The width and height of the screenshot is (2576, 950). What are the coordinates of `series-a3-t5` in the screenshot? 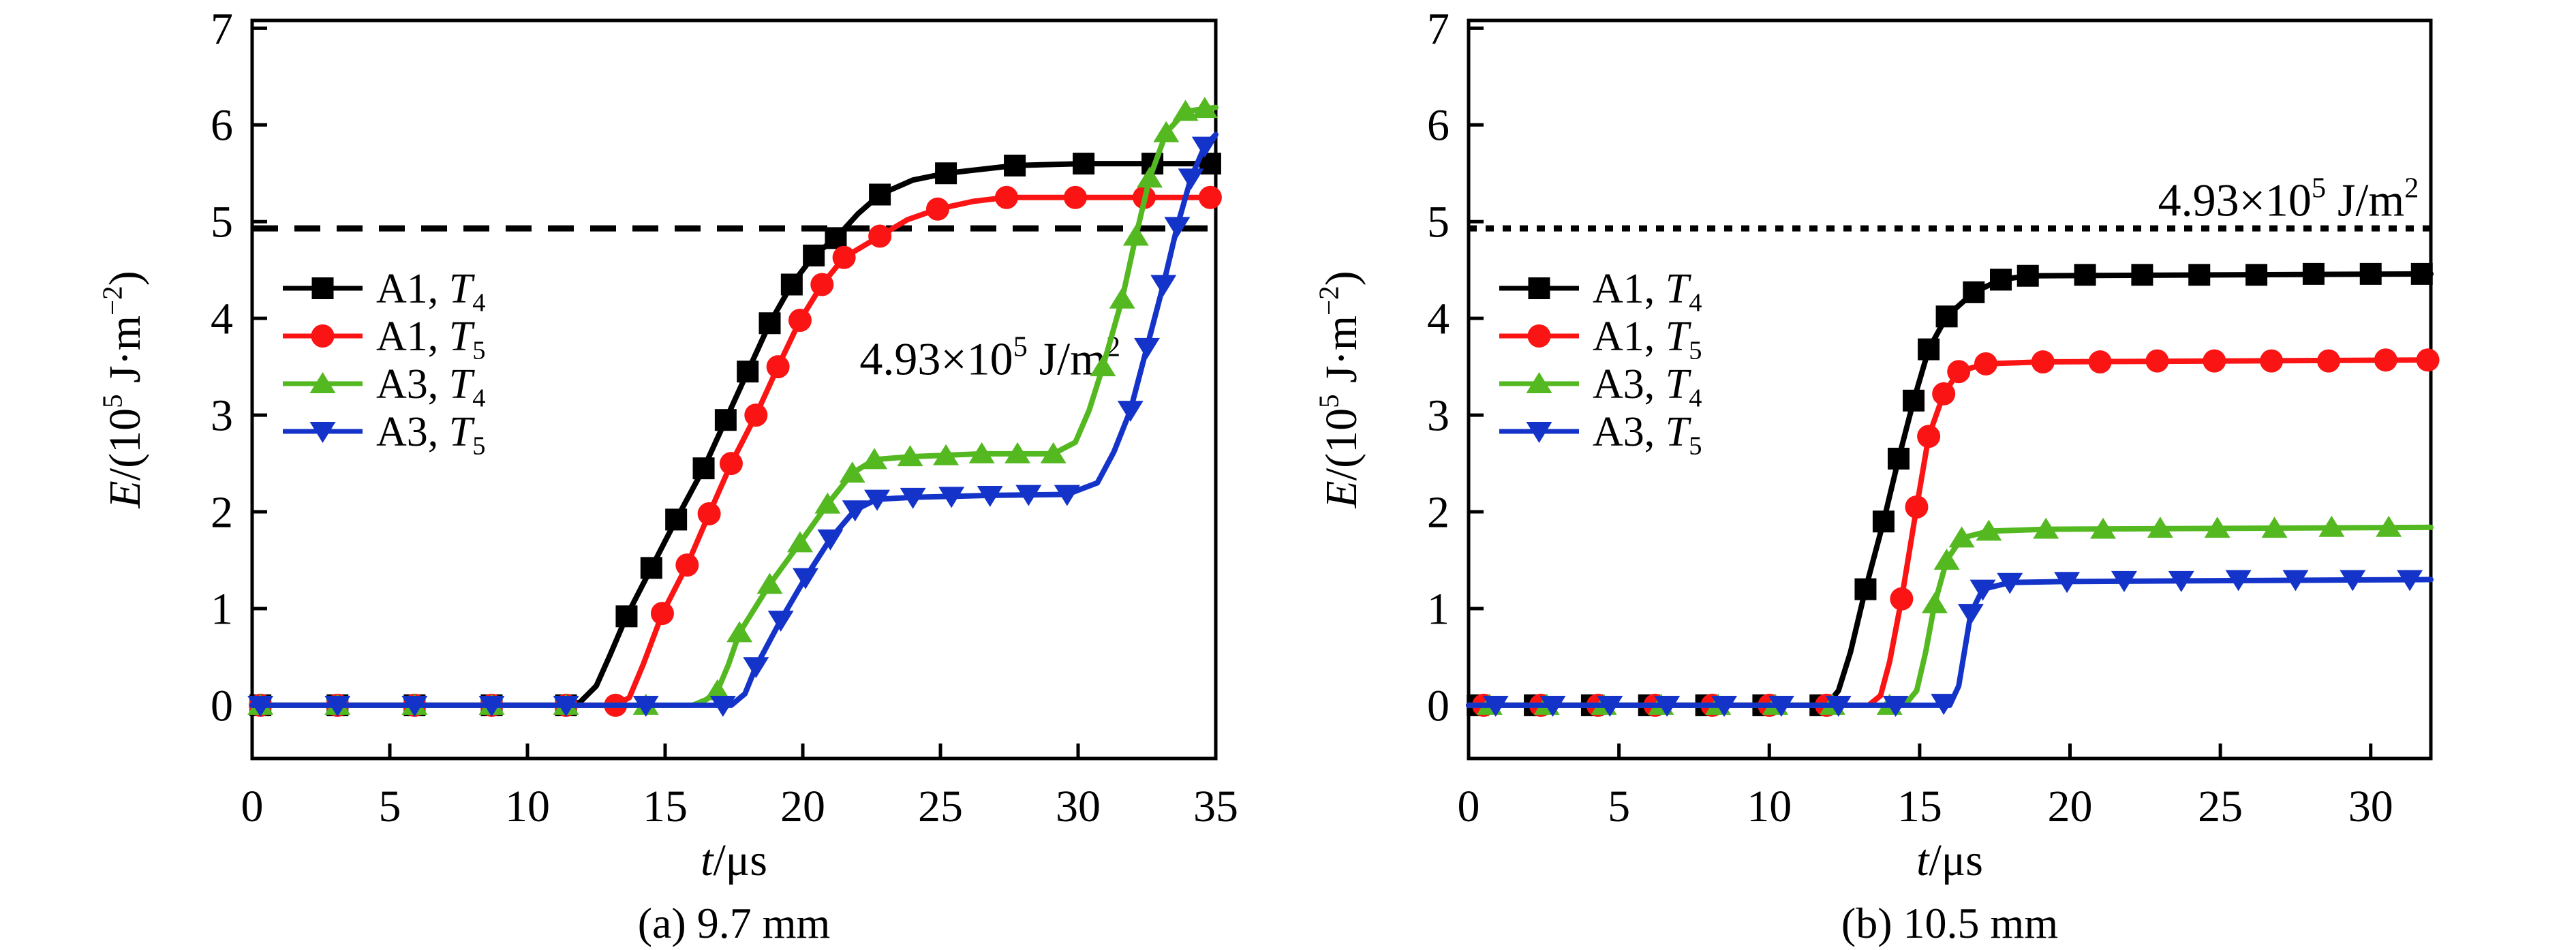 It's located at (1950, 643).